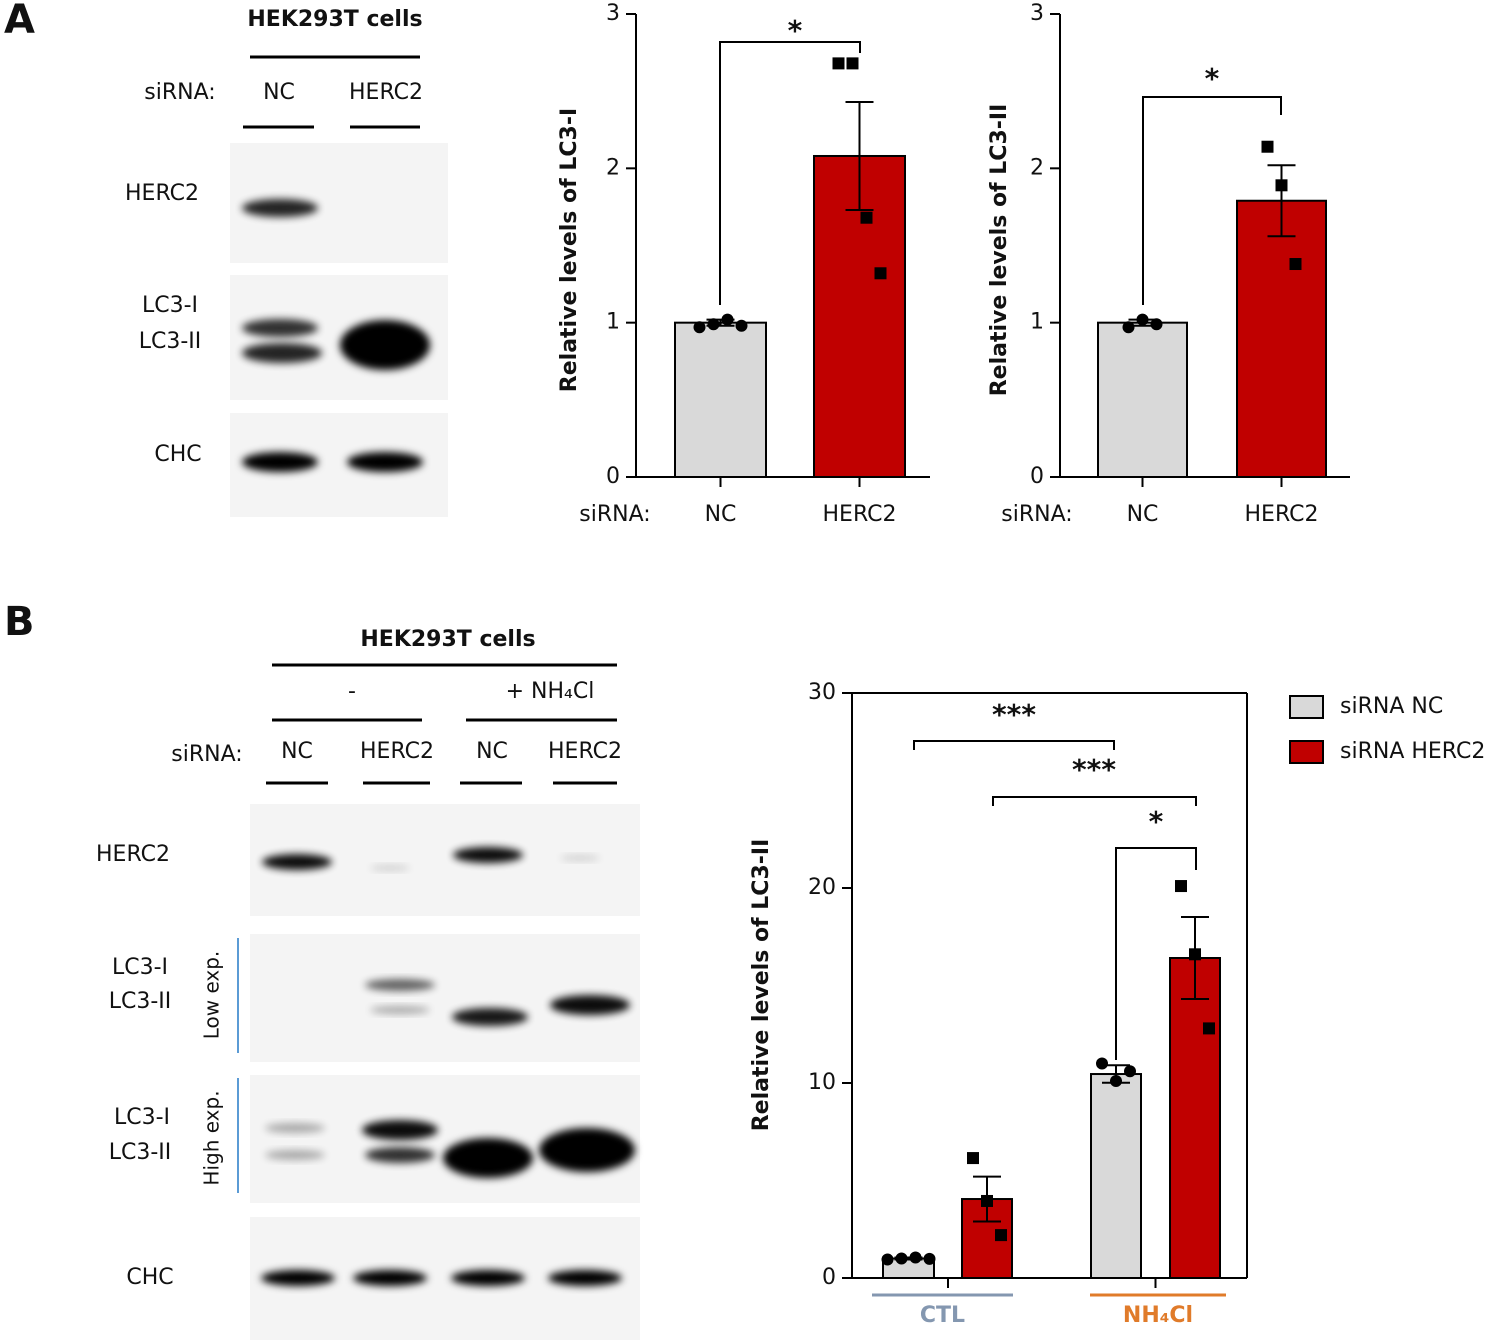 The width and height of the screenshot is (1500, 1344). I want to click on y-axis-label: Relative levels of LC3-I, so click(569, 250).